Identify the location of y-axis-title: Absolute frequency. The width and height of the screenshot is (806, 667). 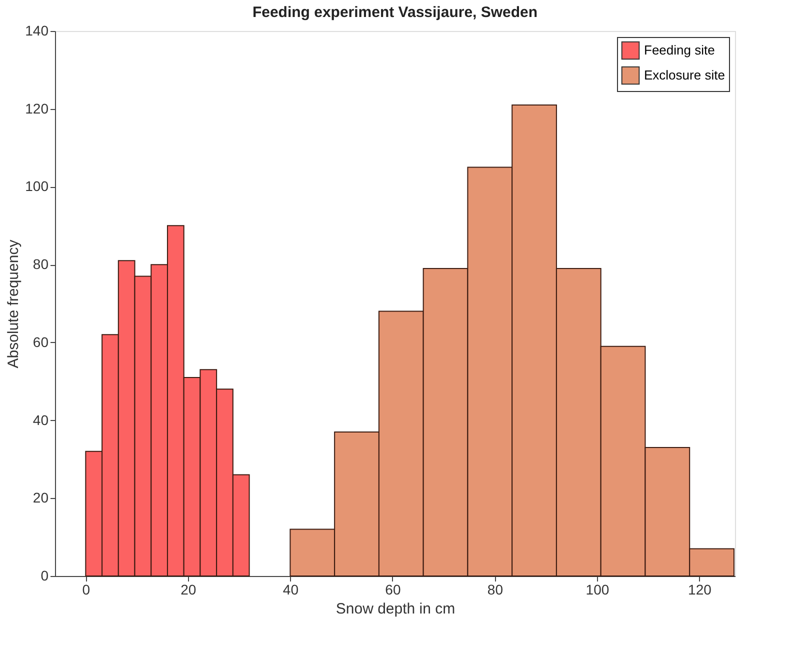
(13, 303).